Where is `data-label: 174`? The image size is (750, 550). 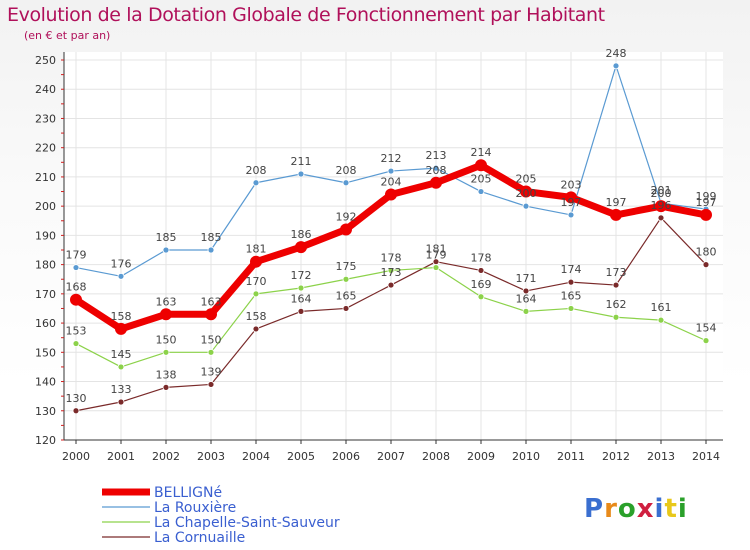 data-label: 174 is located at coordinates (571, 269).